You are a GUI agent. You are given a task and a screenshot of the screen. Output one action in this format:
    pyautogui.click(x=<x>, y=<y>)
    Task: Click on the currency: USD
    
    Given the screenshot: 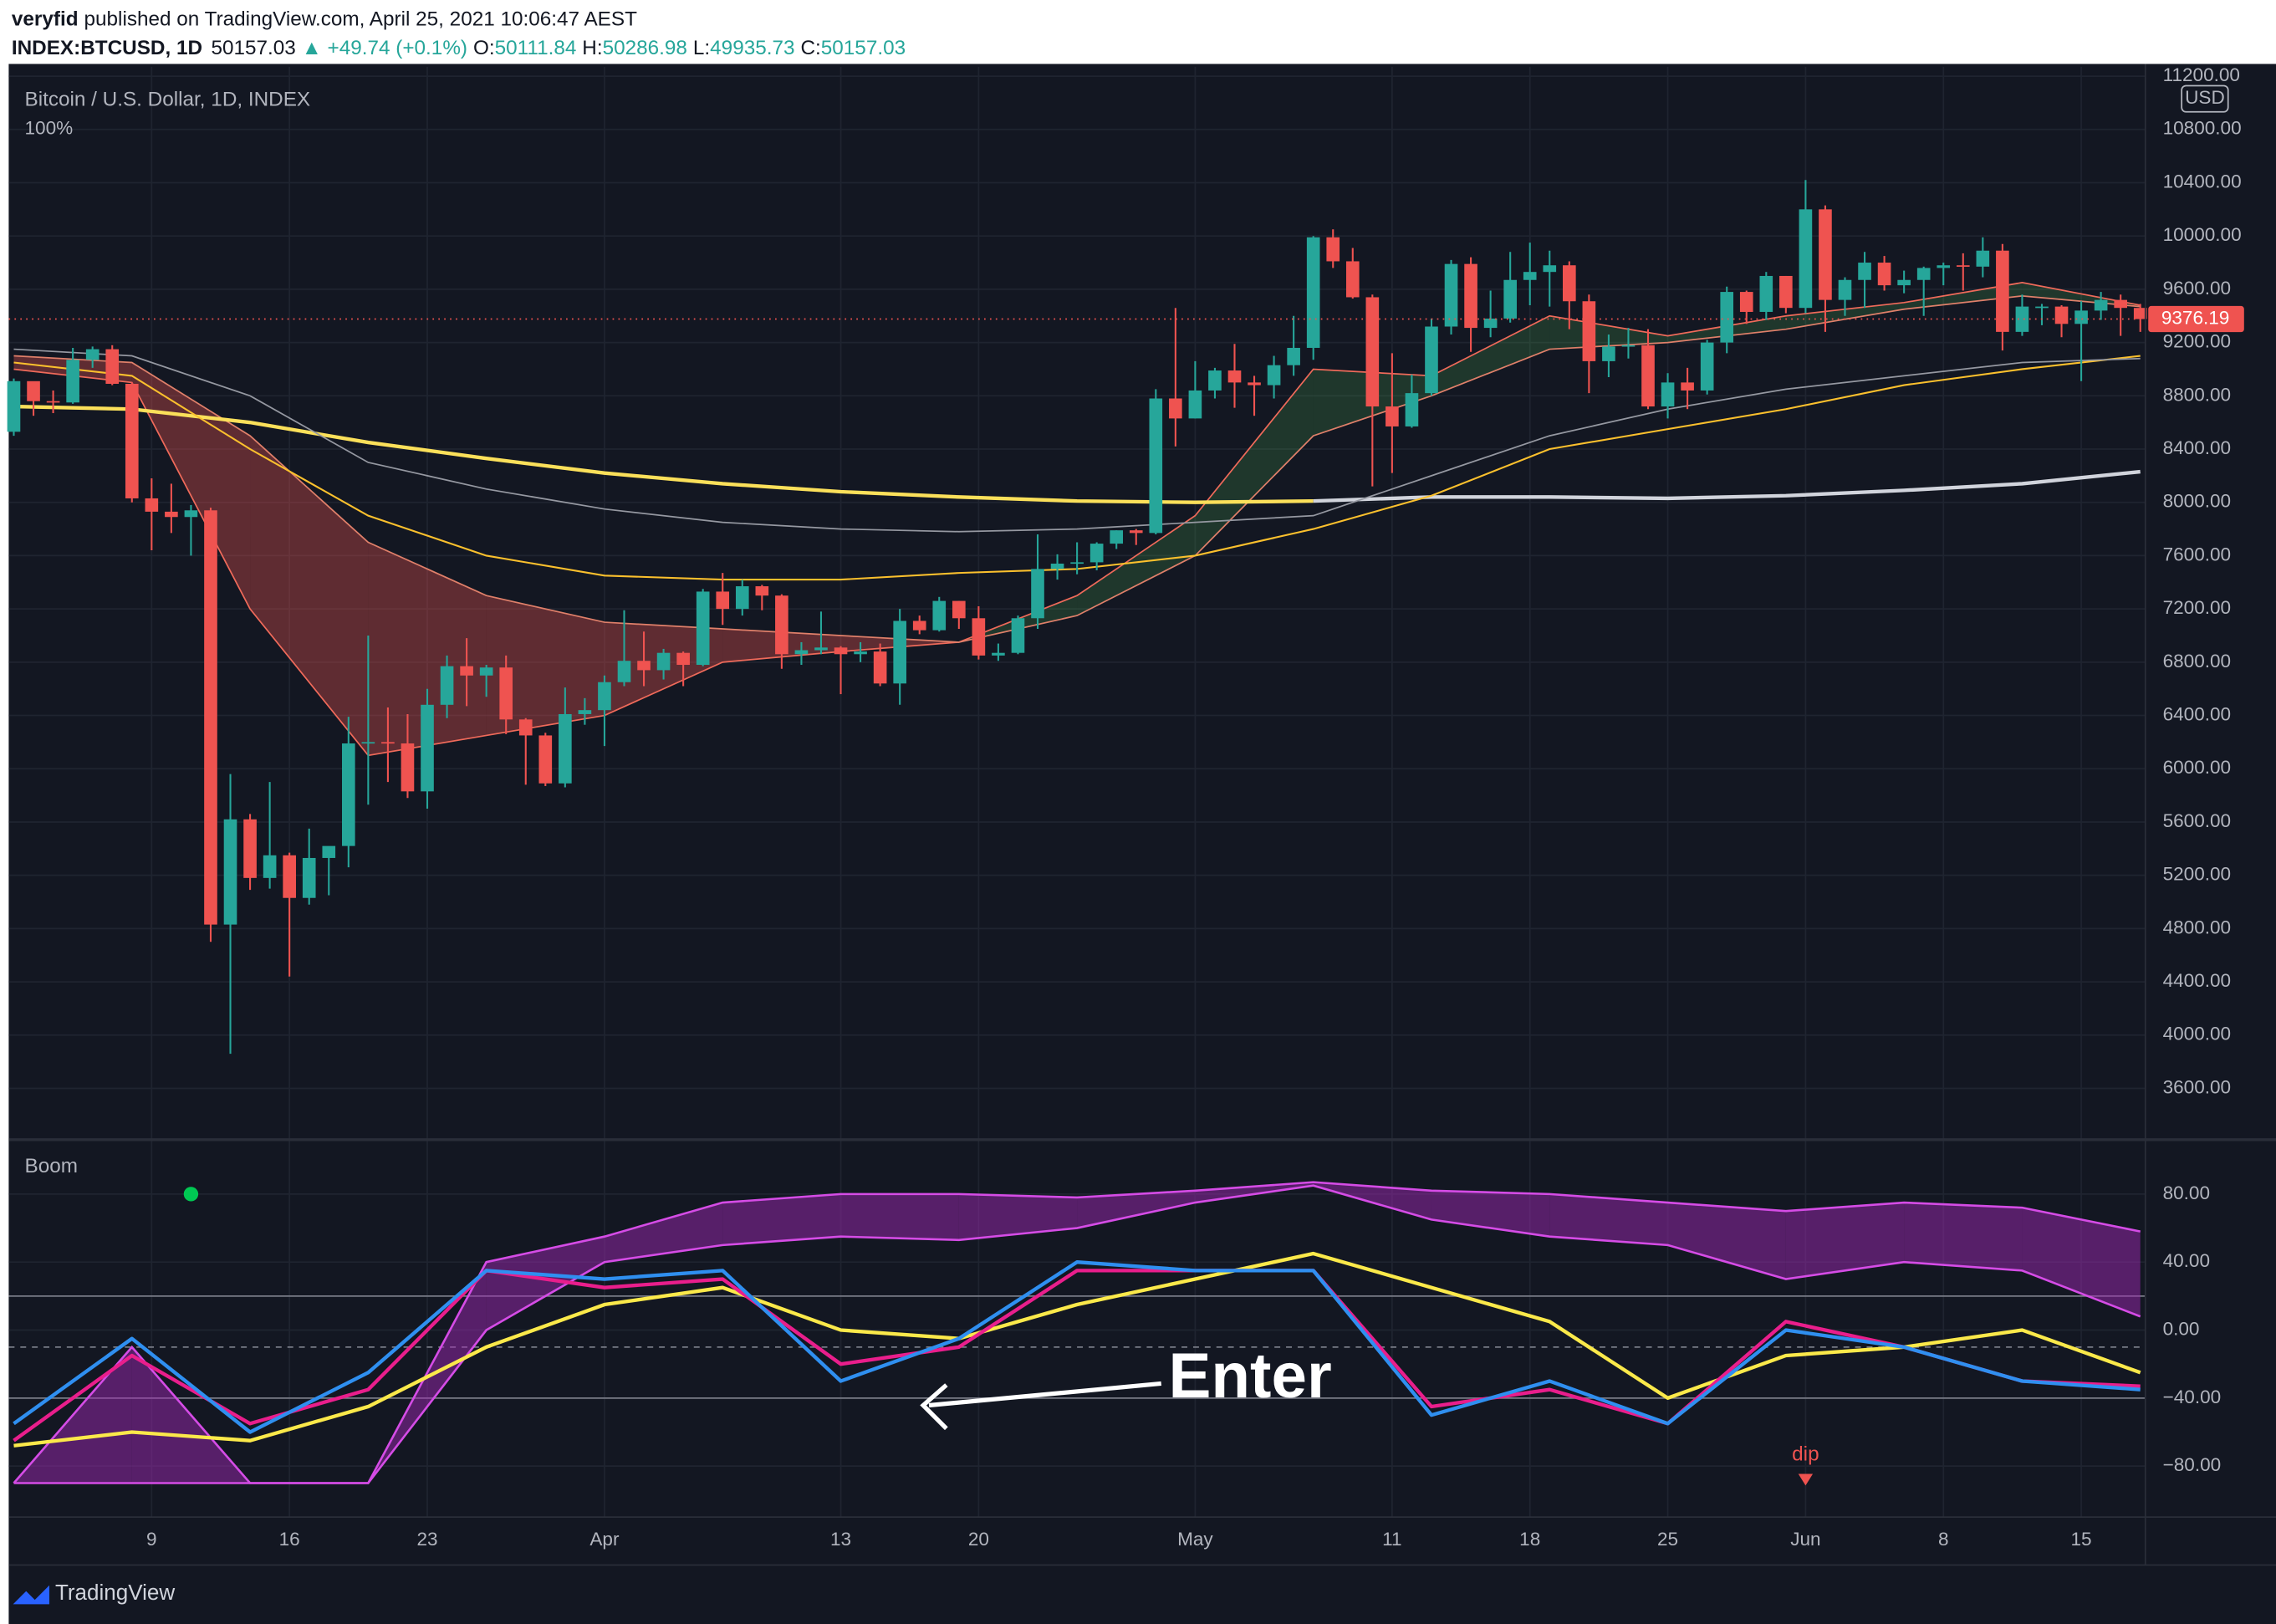 What is the action you would take?
    pyautogui.click(x=2205, y=97)
    